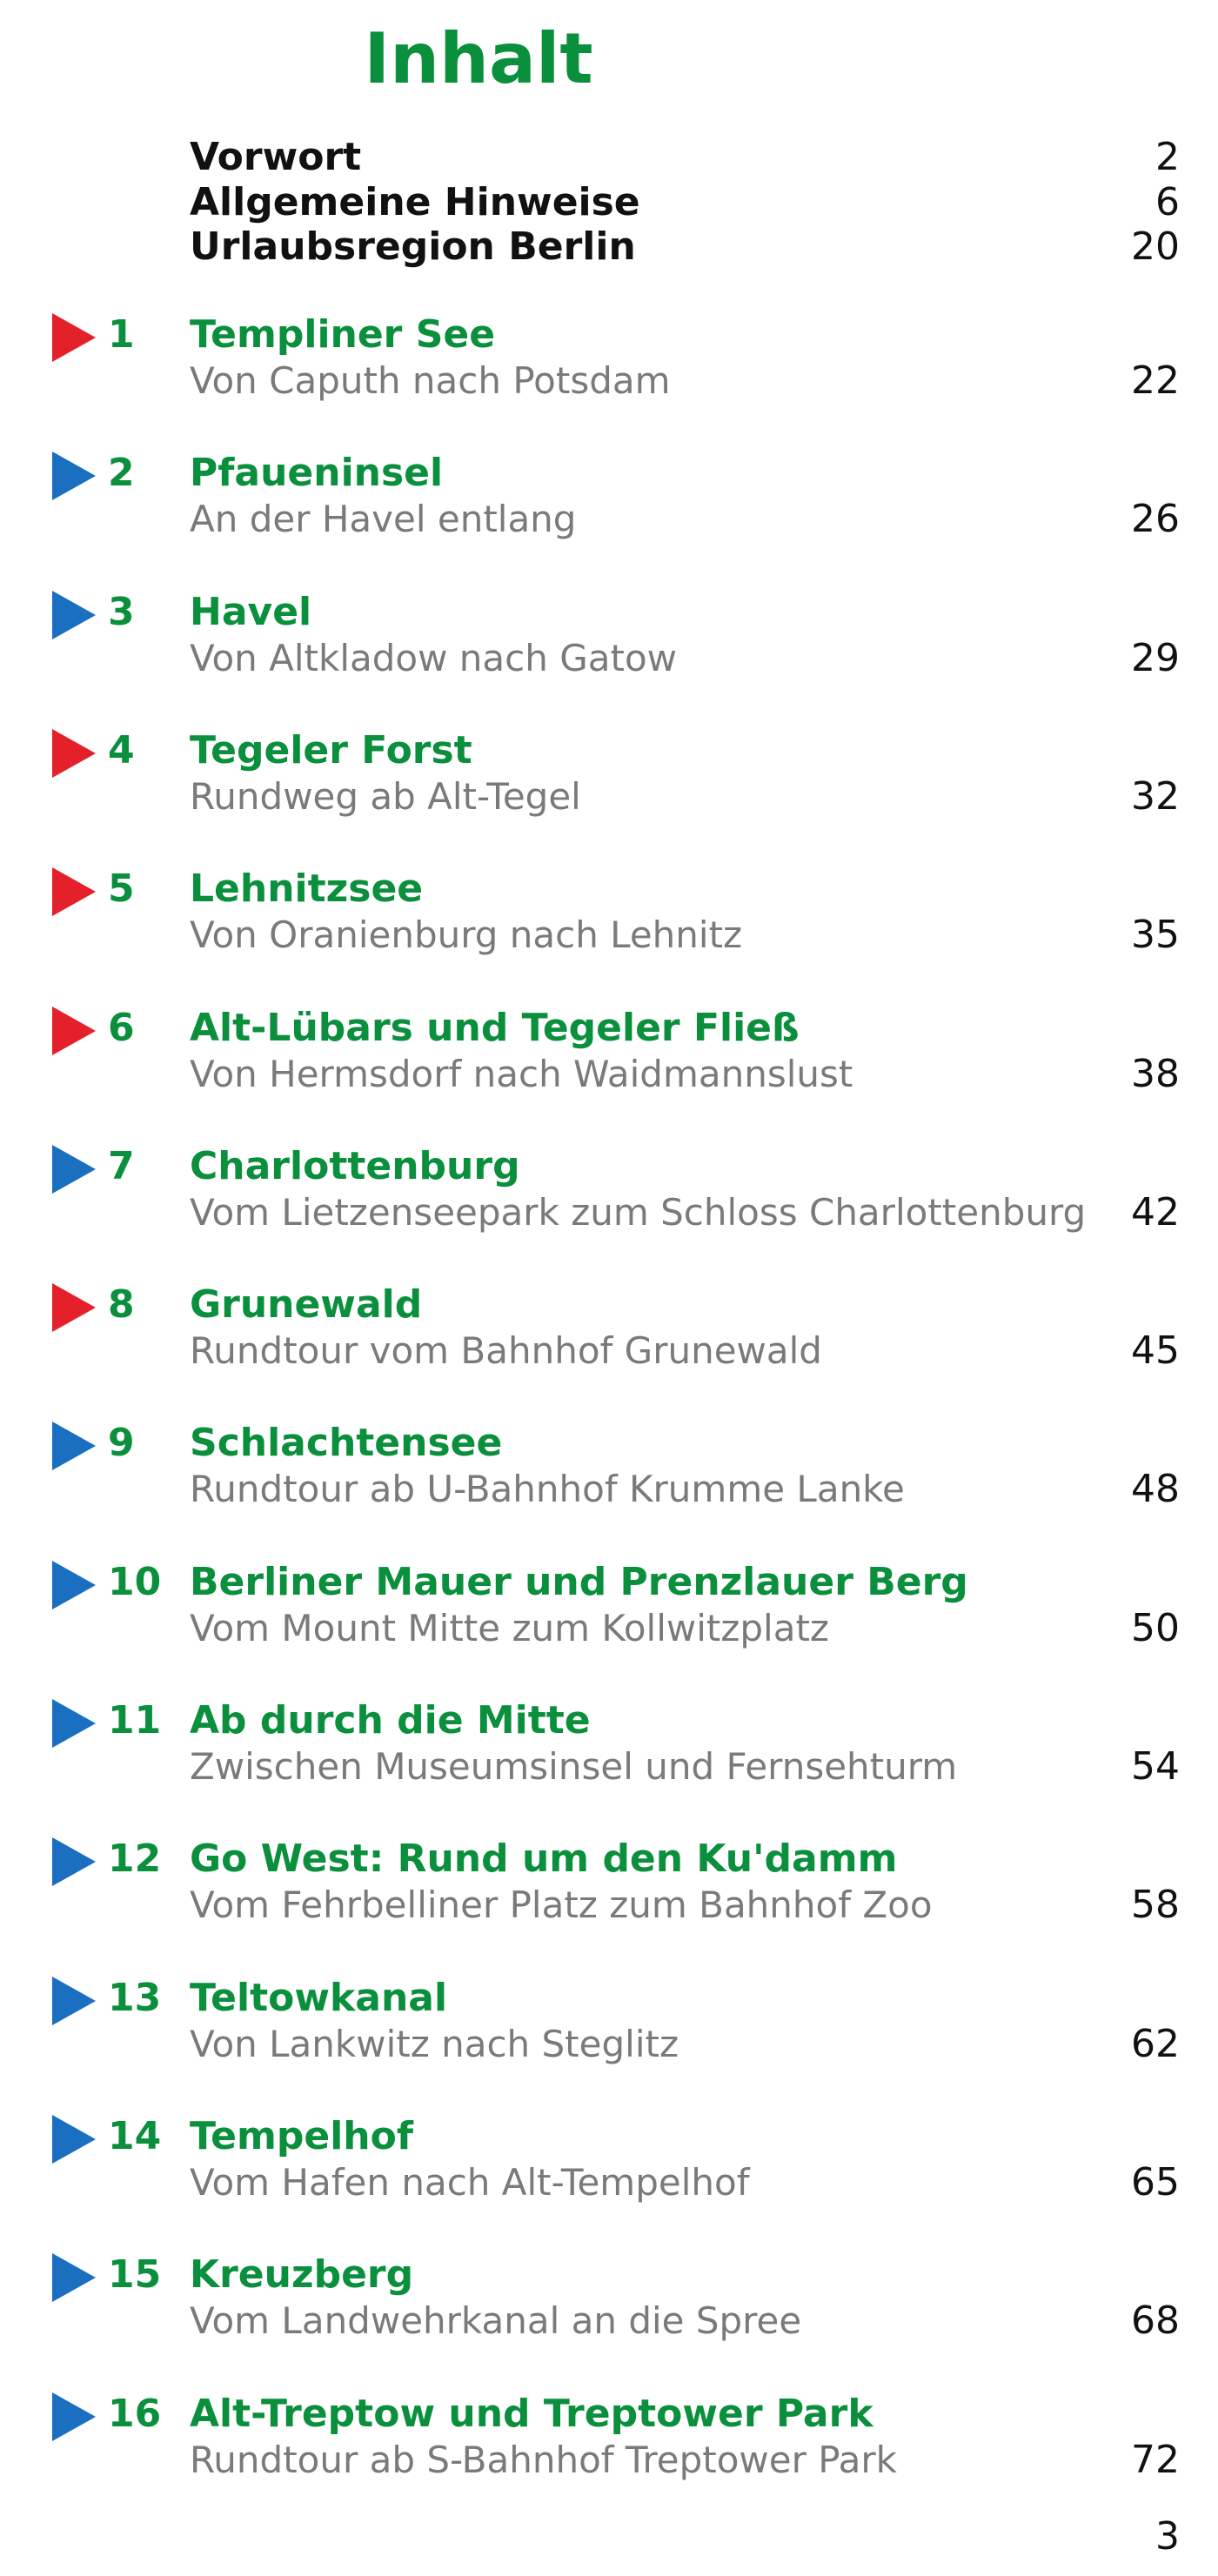  Describe the element at coordinates (1155, 246) in the screenshot. I see `intro-item-page: 20` at that location.